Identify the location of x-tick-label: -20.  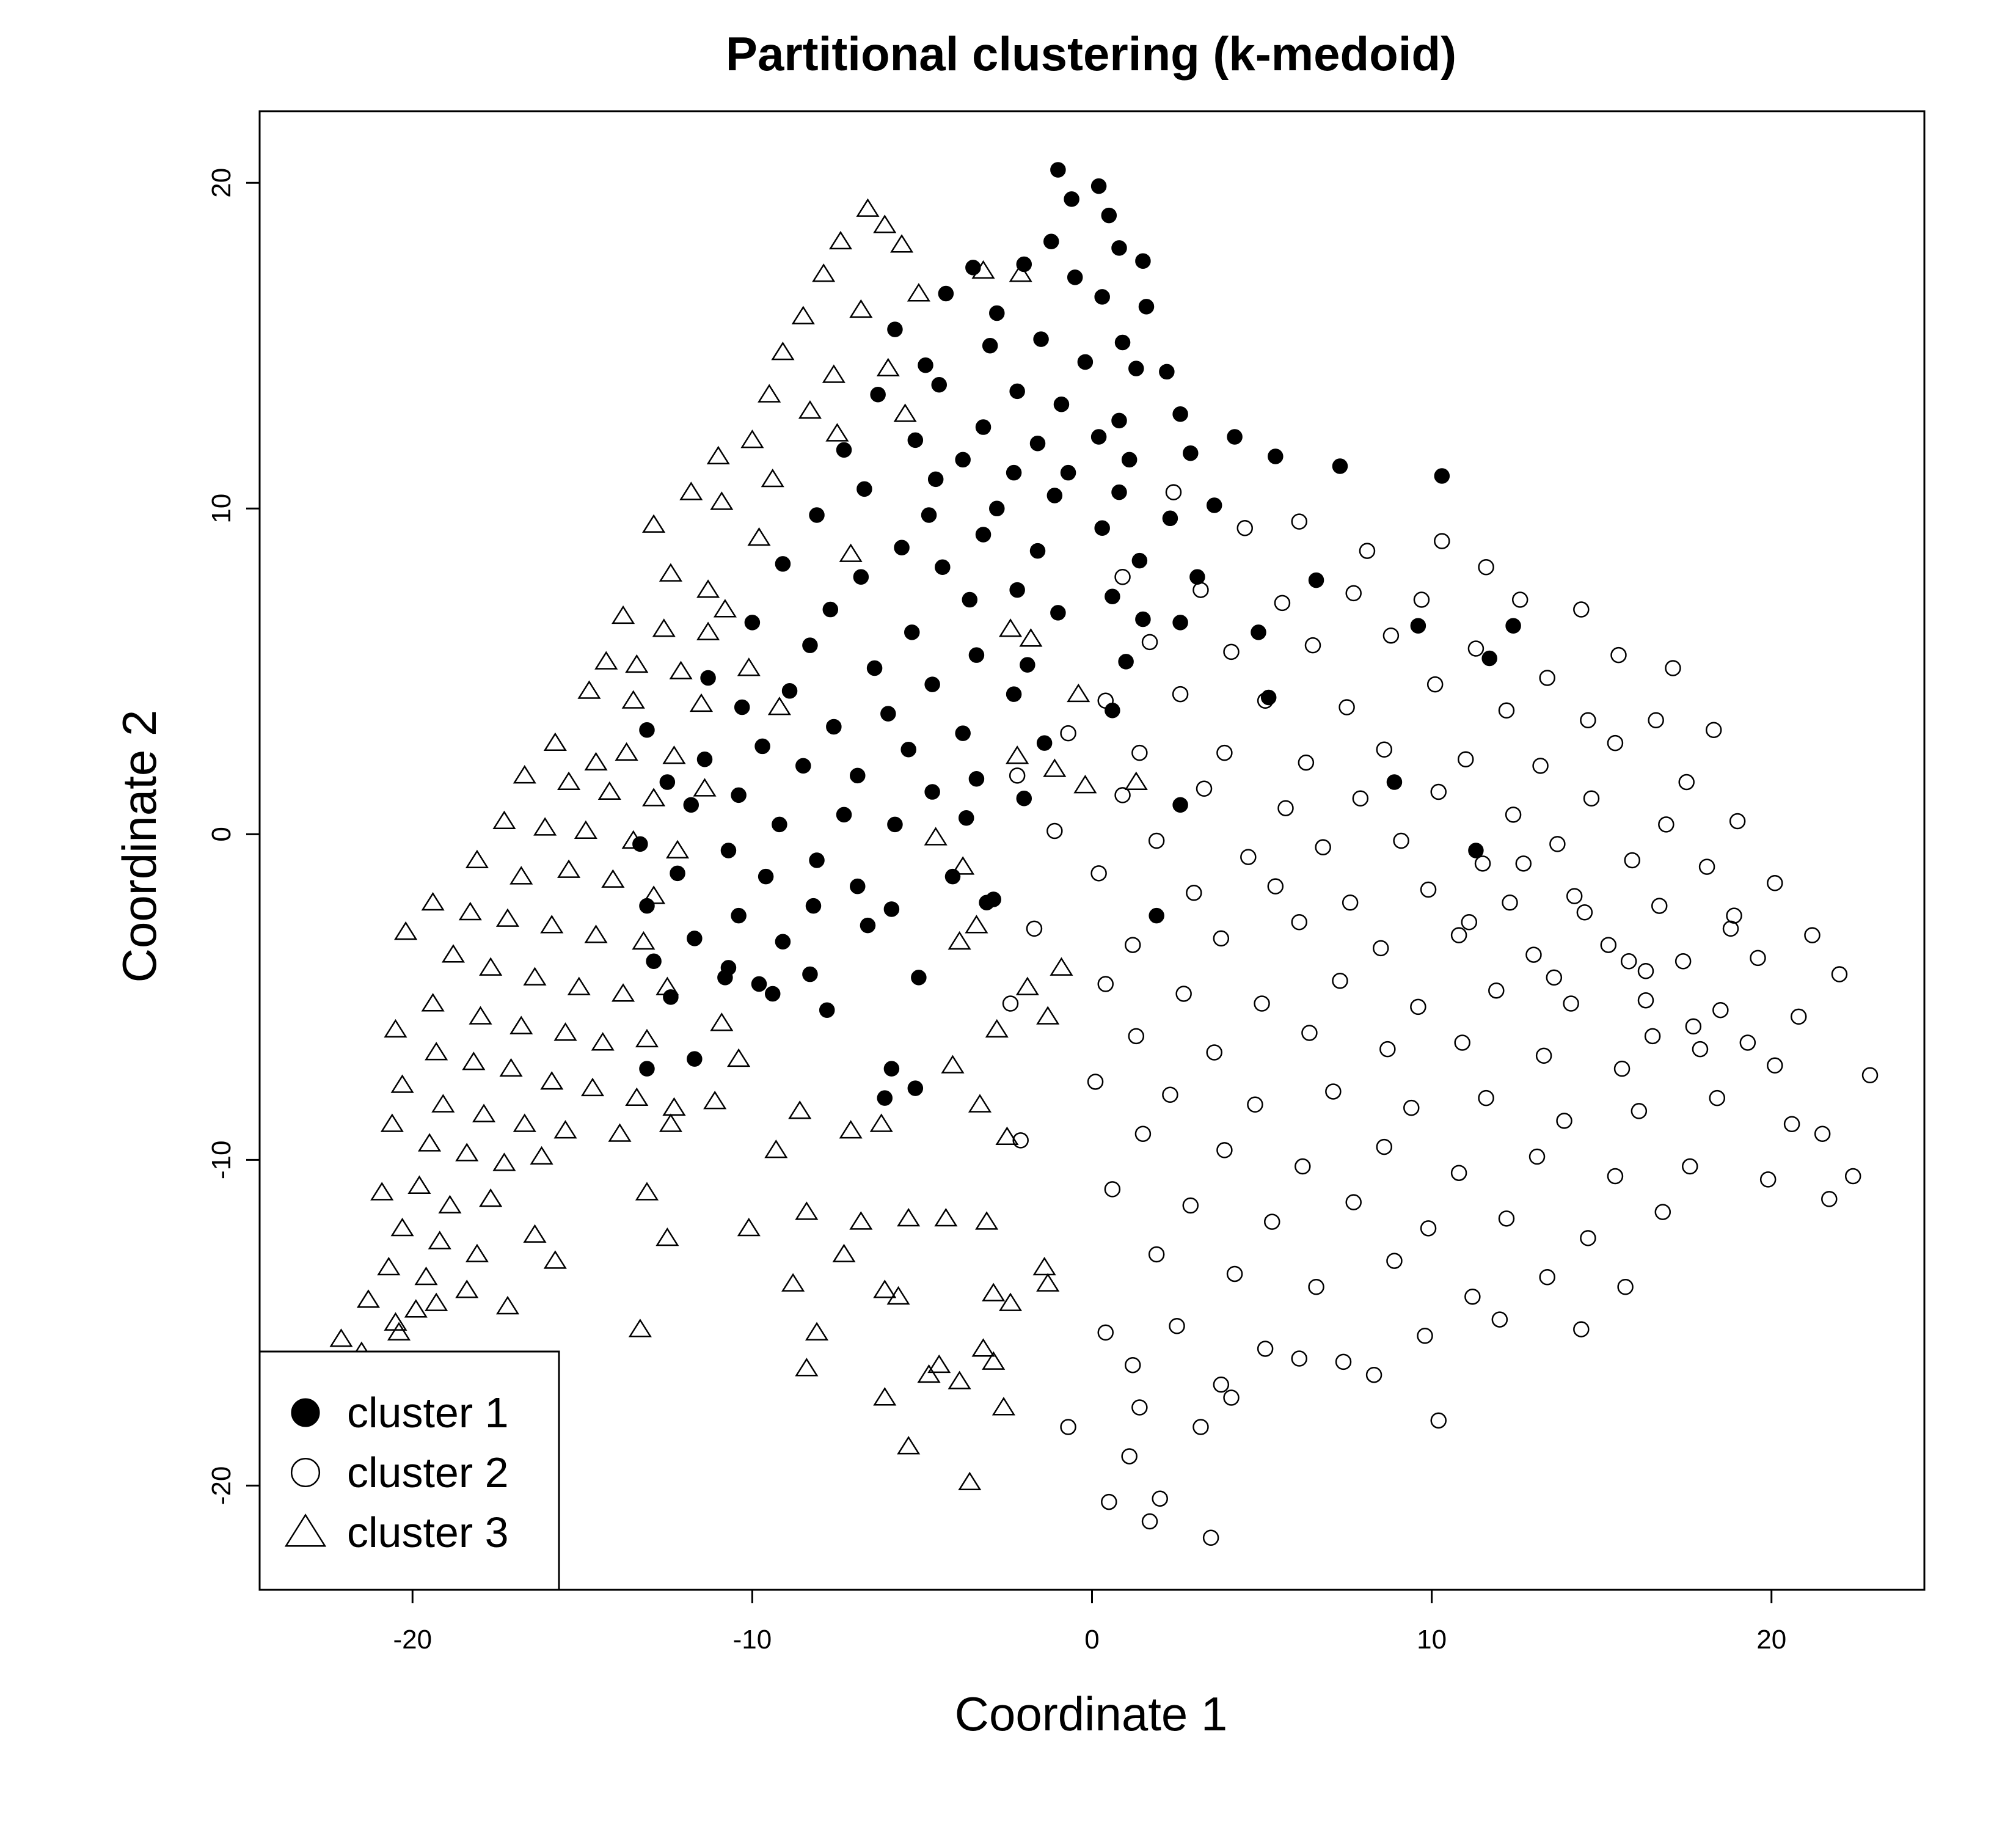
(412, 1640).